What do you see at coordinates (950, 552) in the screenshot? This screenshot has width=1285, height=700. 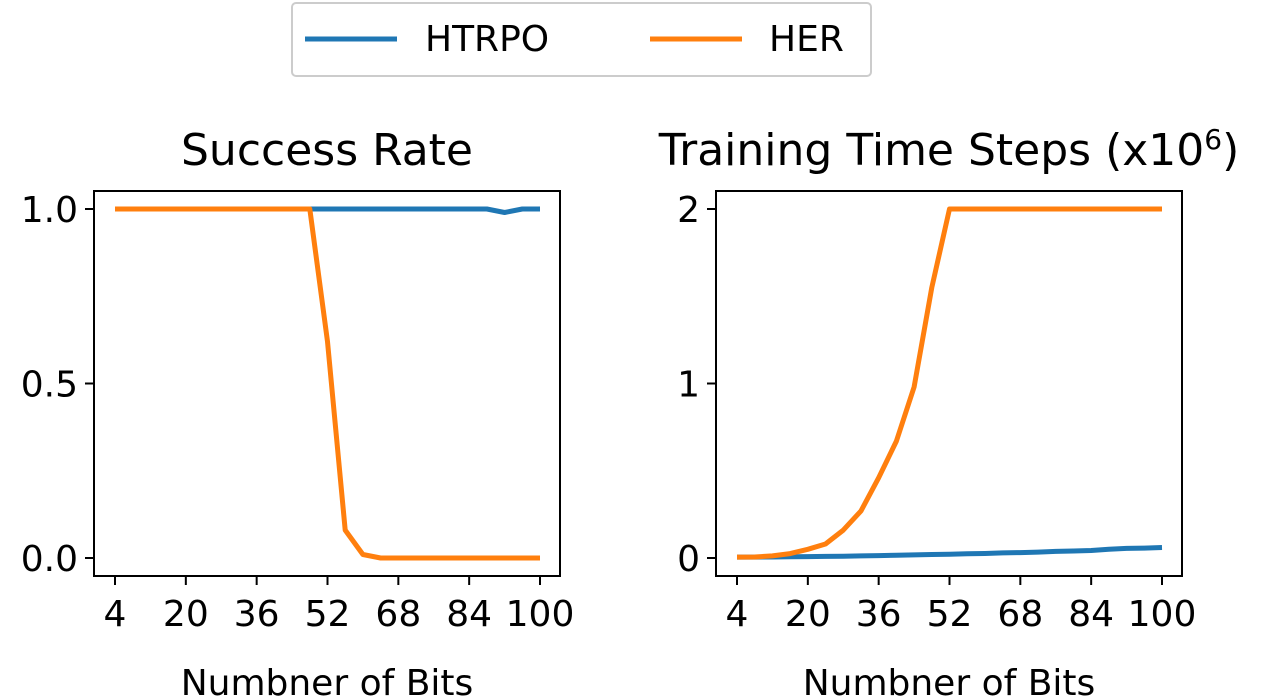 I see `series-line-htrpo` at bounding box center [950, 552].